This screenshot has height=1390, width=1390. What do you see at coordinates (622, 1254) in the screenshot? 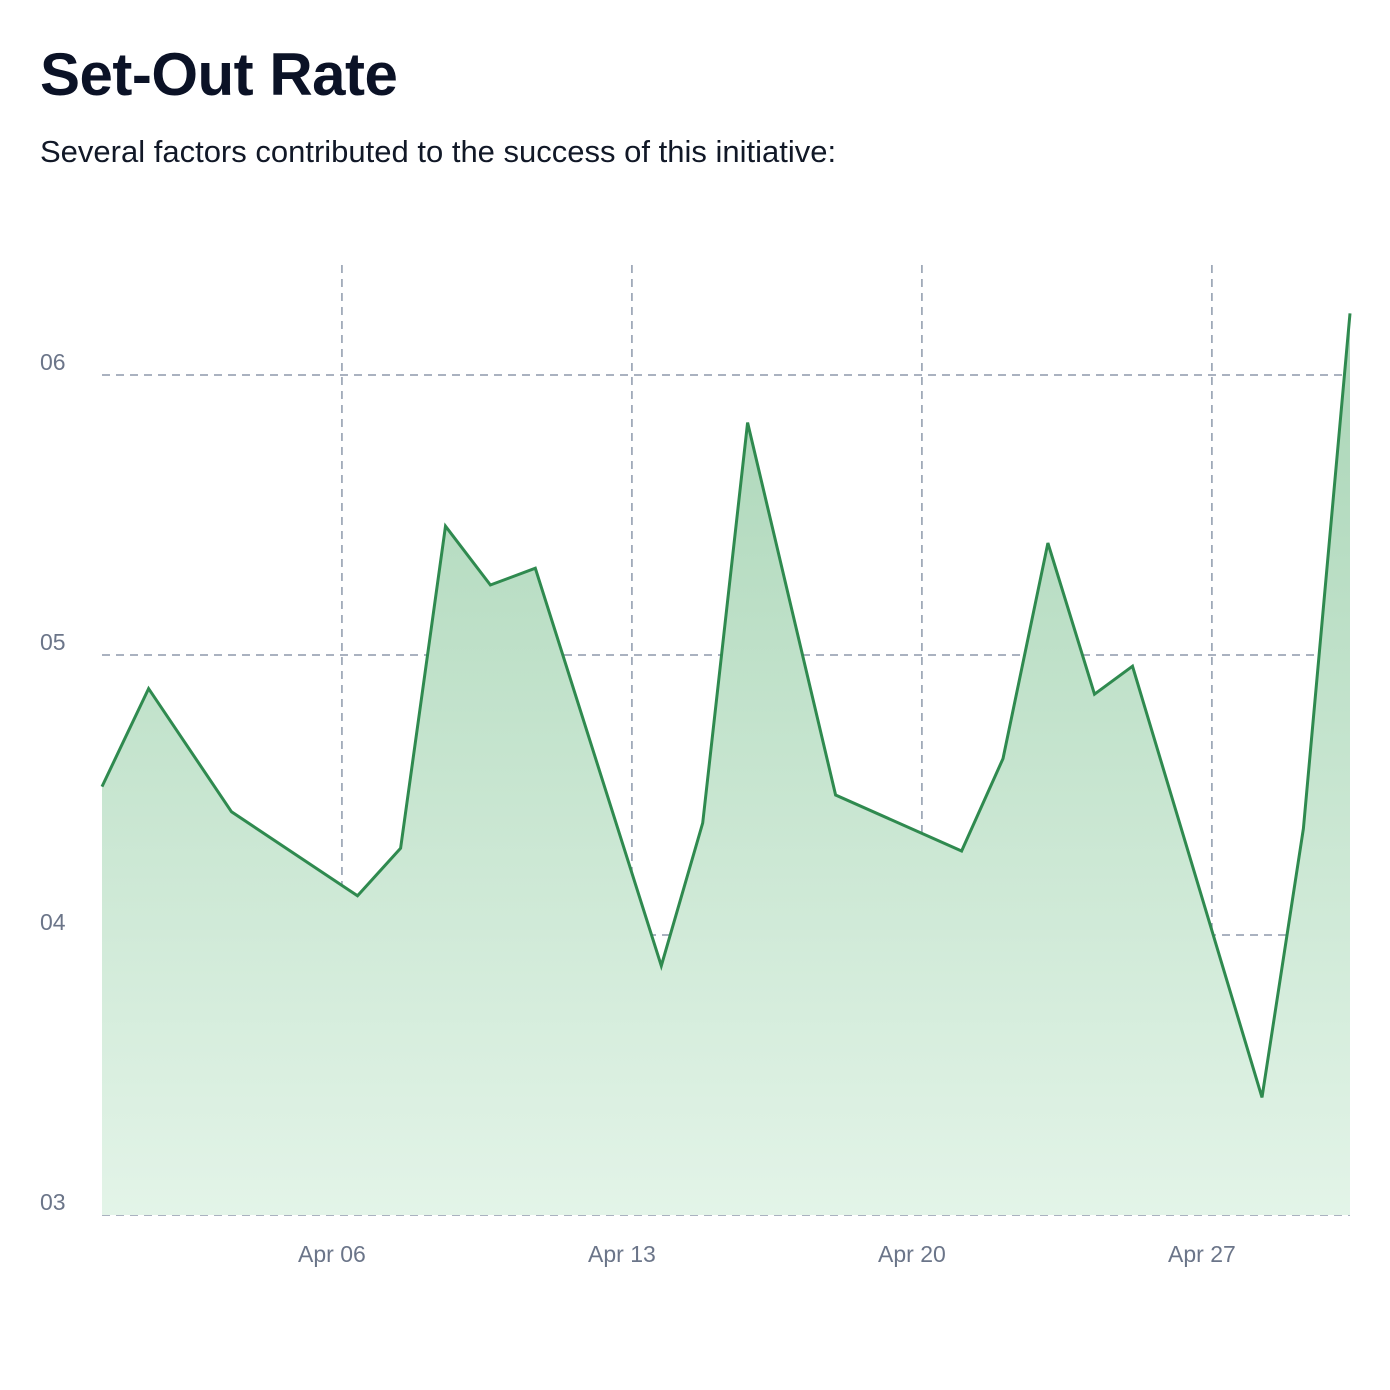
I see `x-tick-label: Apr 13` at bounding box center [622, 1254].